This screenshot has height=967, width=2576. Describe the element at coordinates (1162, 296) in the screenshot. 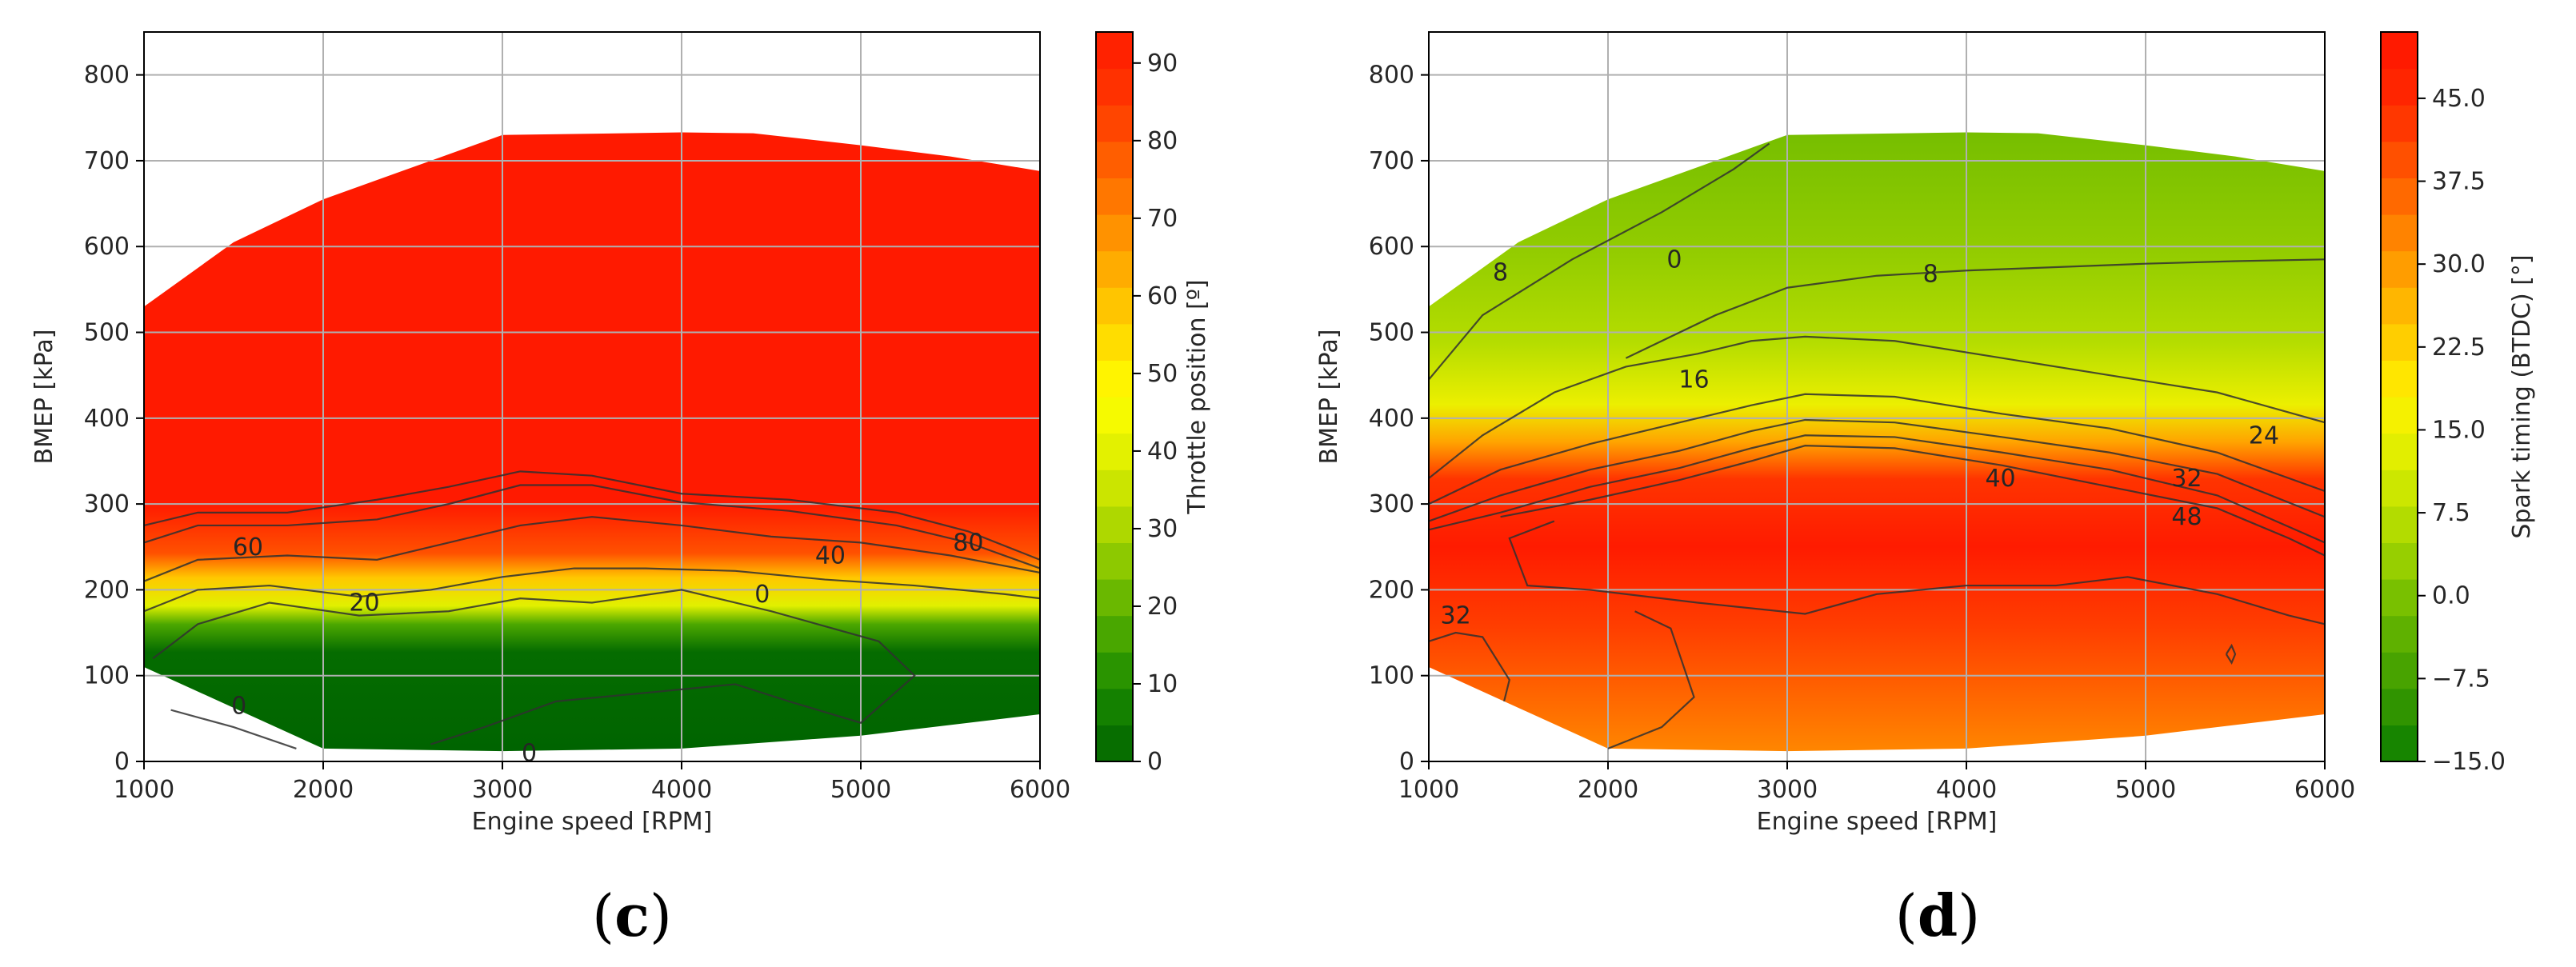

I see `colorbar-tick-label: 60` at that location.